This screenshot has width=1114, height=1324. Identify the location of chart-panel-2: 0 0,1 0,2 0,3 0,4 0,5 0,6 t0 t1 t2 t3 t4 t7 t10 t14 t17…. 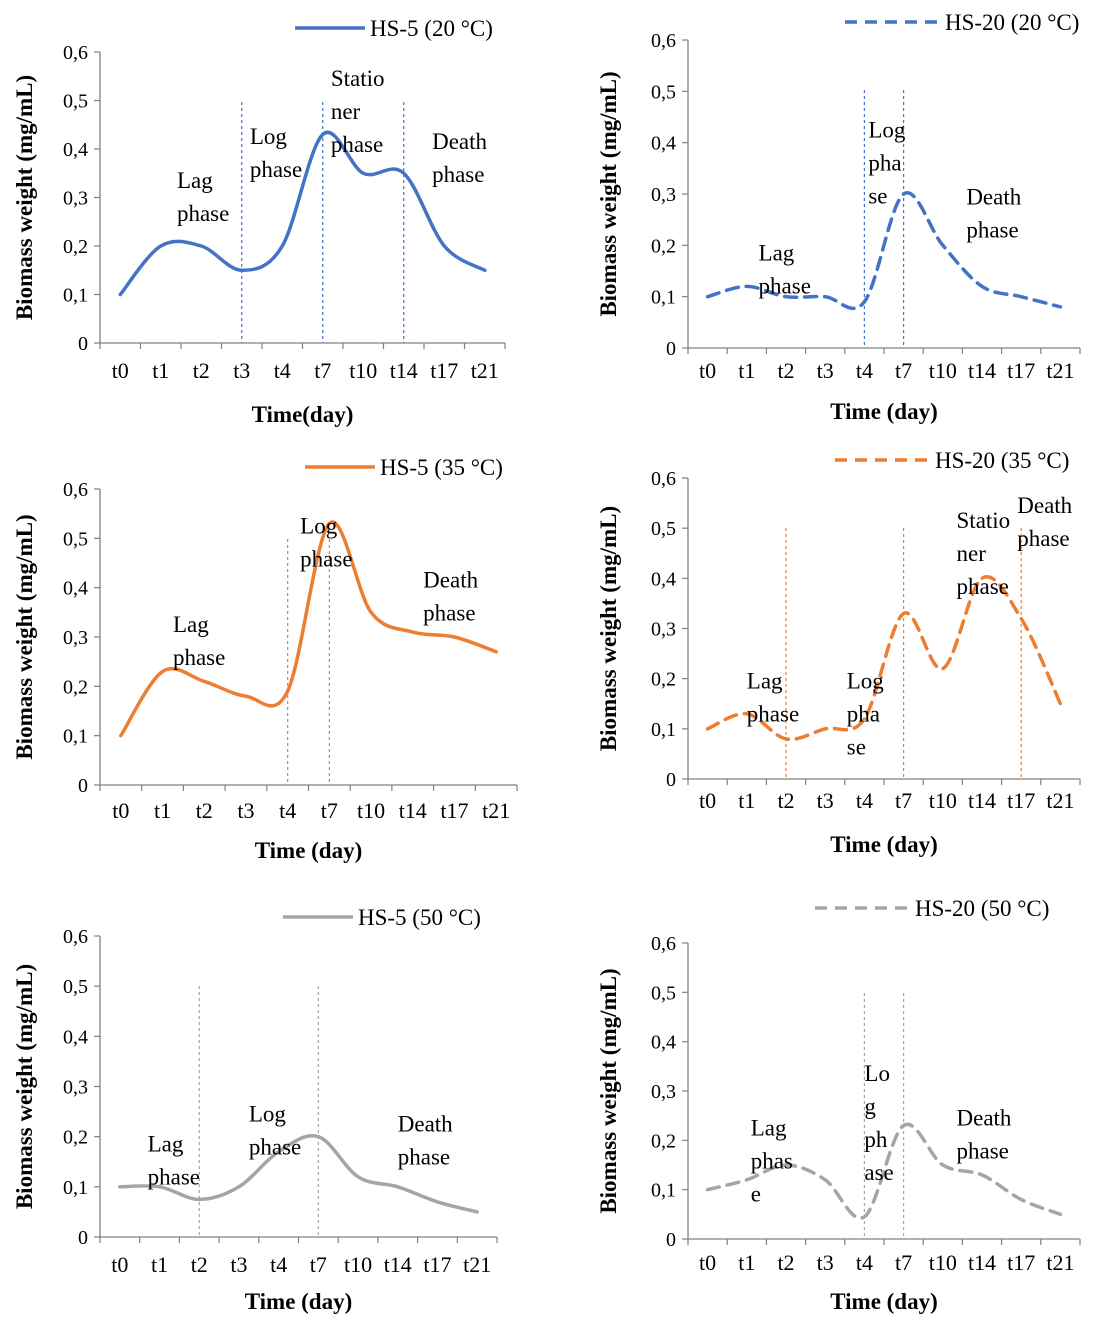
(838, 217).